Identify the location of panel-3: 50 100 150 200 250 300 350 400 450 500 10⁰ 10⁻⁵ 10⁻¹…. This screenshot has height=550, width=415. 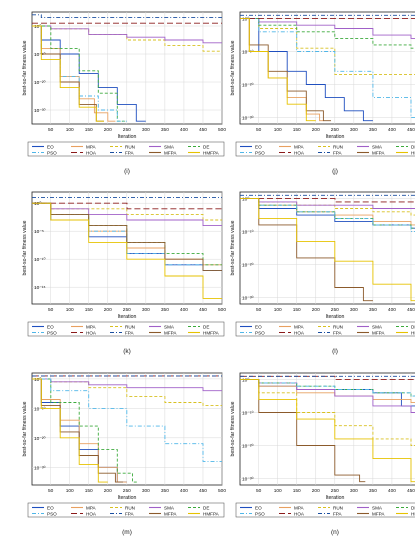
(124, 273).